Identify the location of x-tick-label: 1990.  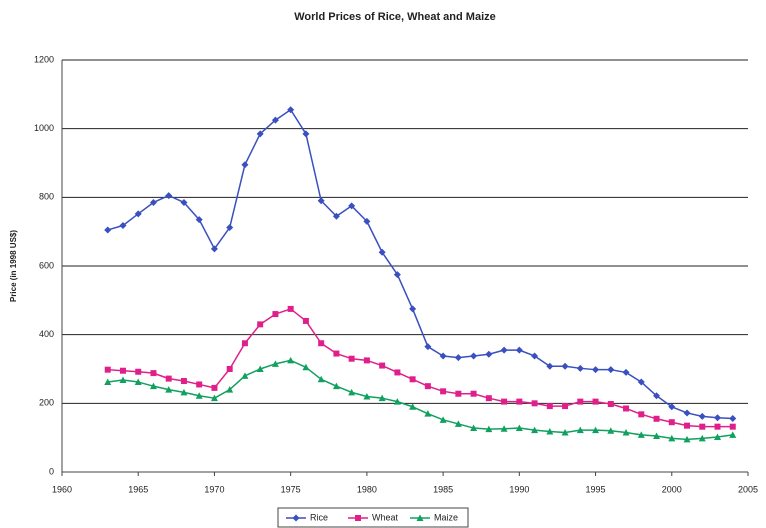
(519, 489).